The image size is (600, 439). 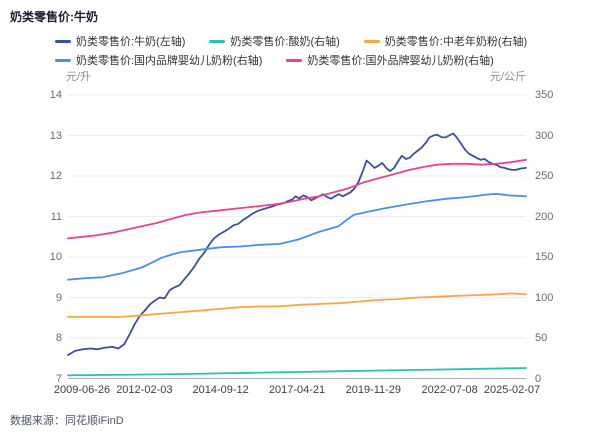 What do you see at coordinates (58, 378) in the screenshot?
I see `left-axis-tick: 7` at bounding box center [58, 378].